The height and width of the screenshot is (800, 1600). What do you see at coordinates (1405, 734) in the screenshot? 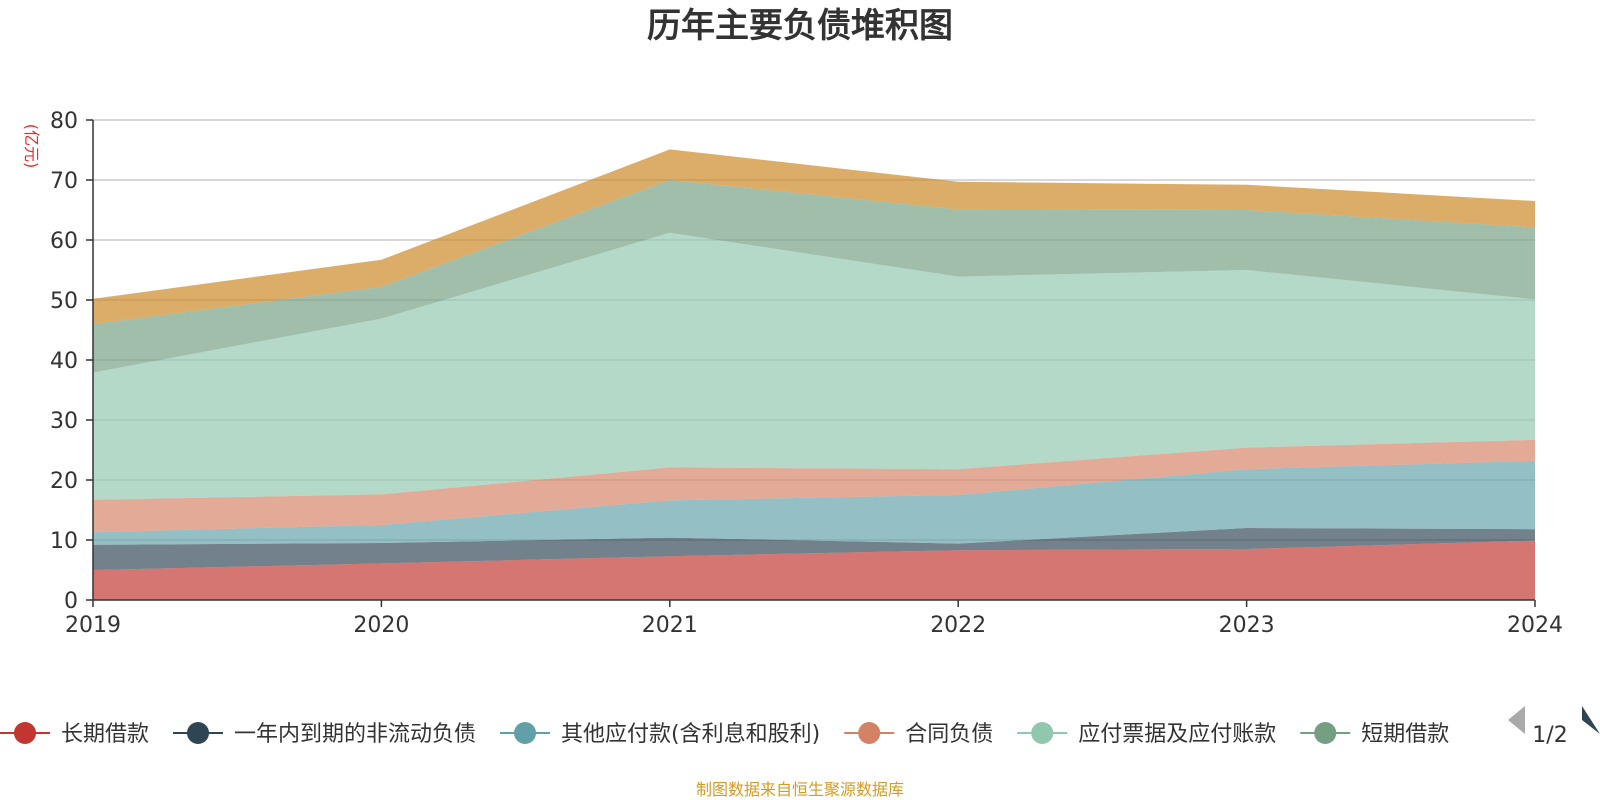
I see `legend-label: 短期借款` at bounding box center [1405, 734].